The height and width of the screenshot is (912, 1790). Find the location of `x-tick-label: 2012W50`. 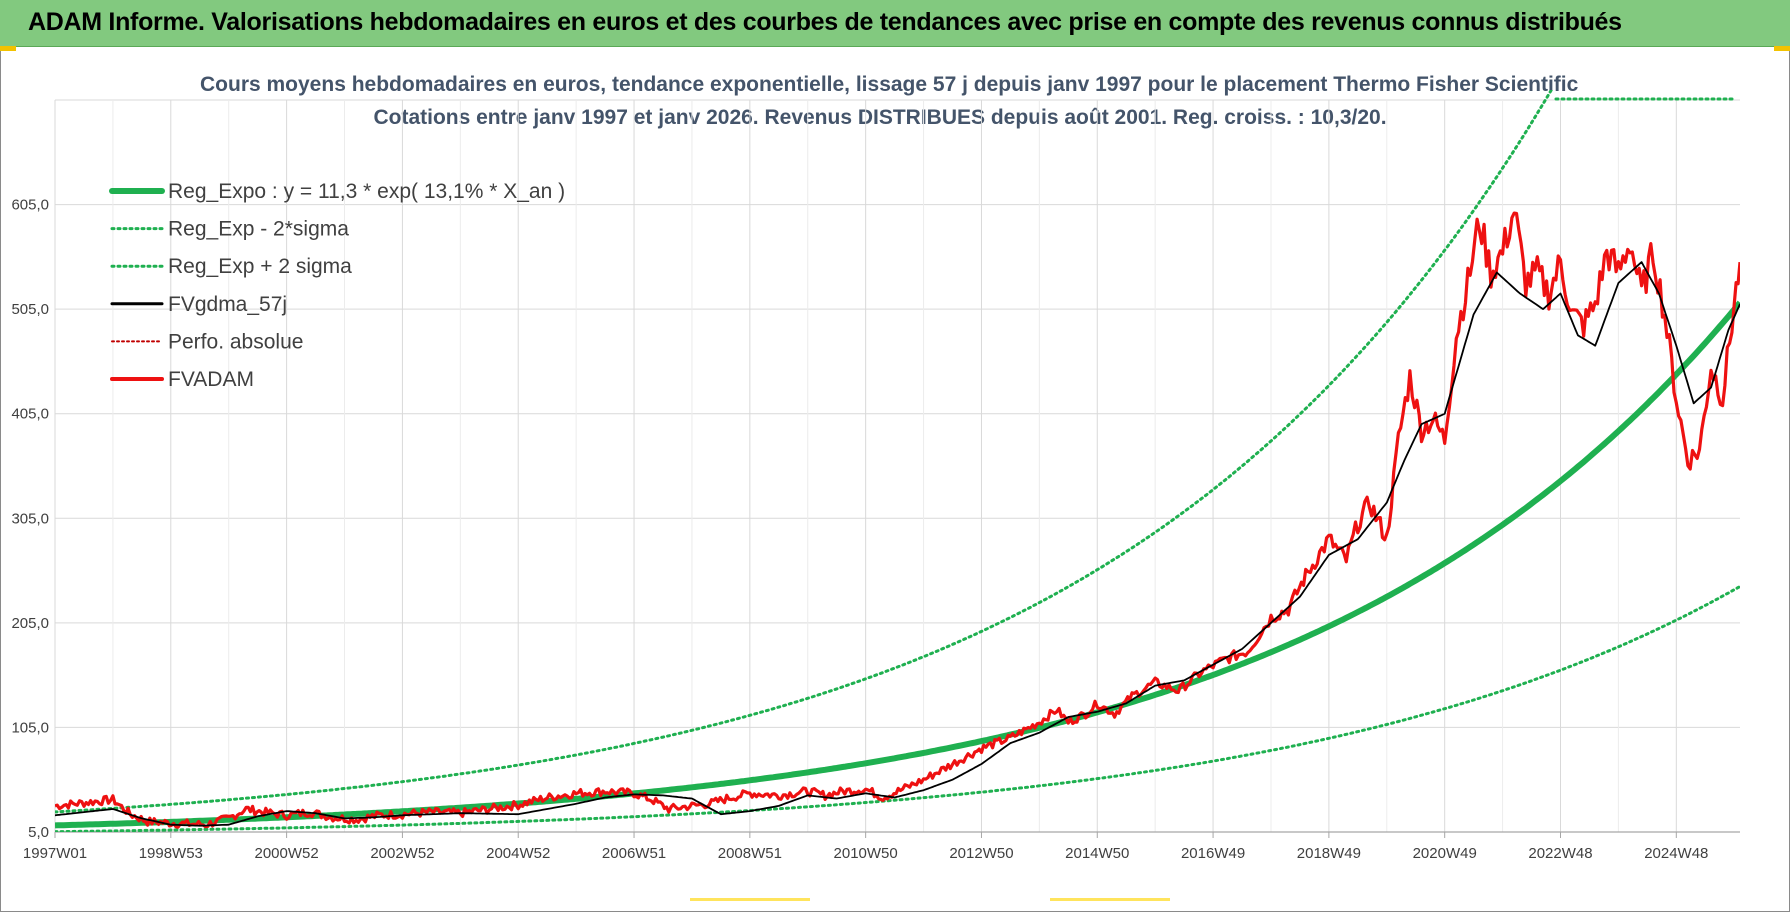

x-tick-label: 2012W50 is located at coordinates (981, 853).